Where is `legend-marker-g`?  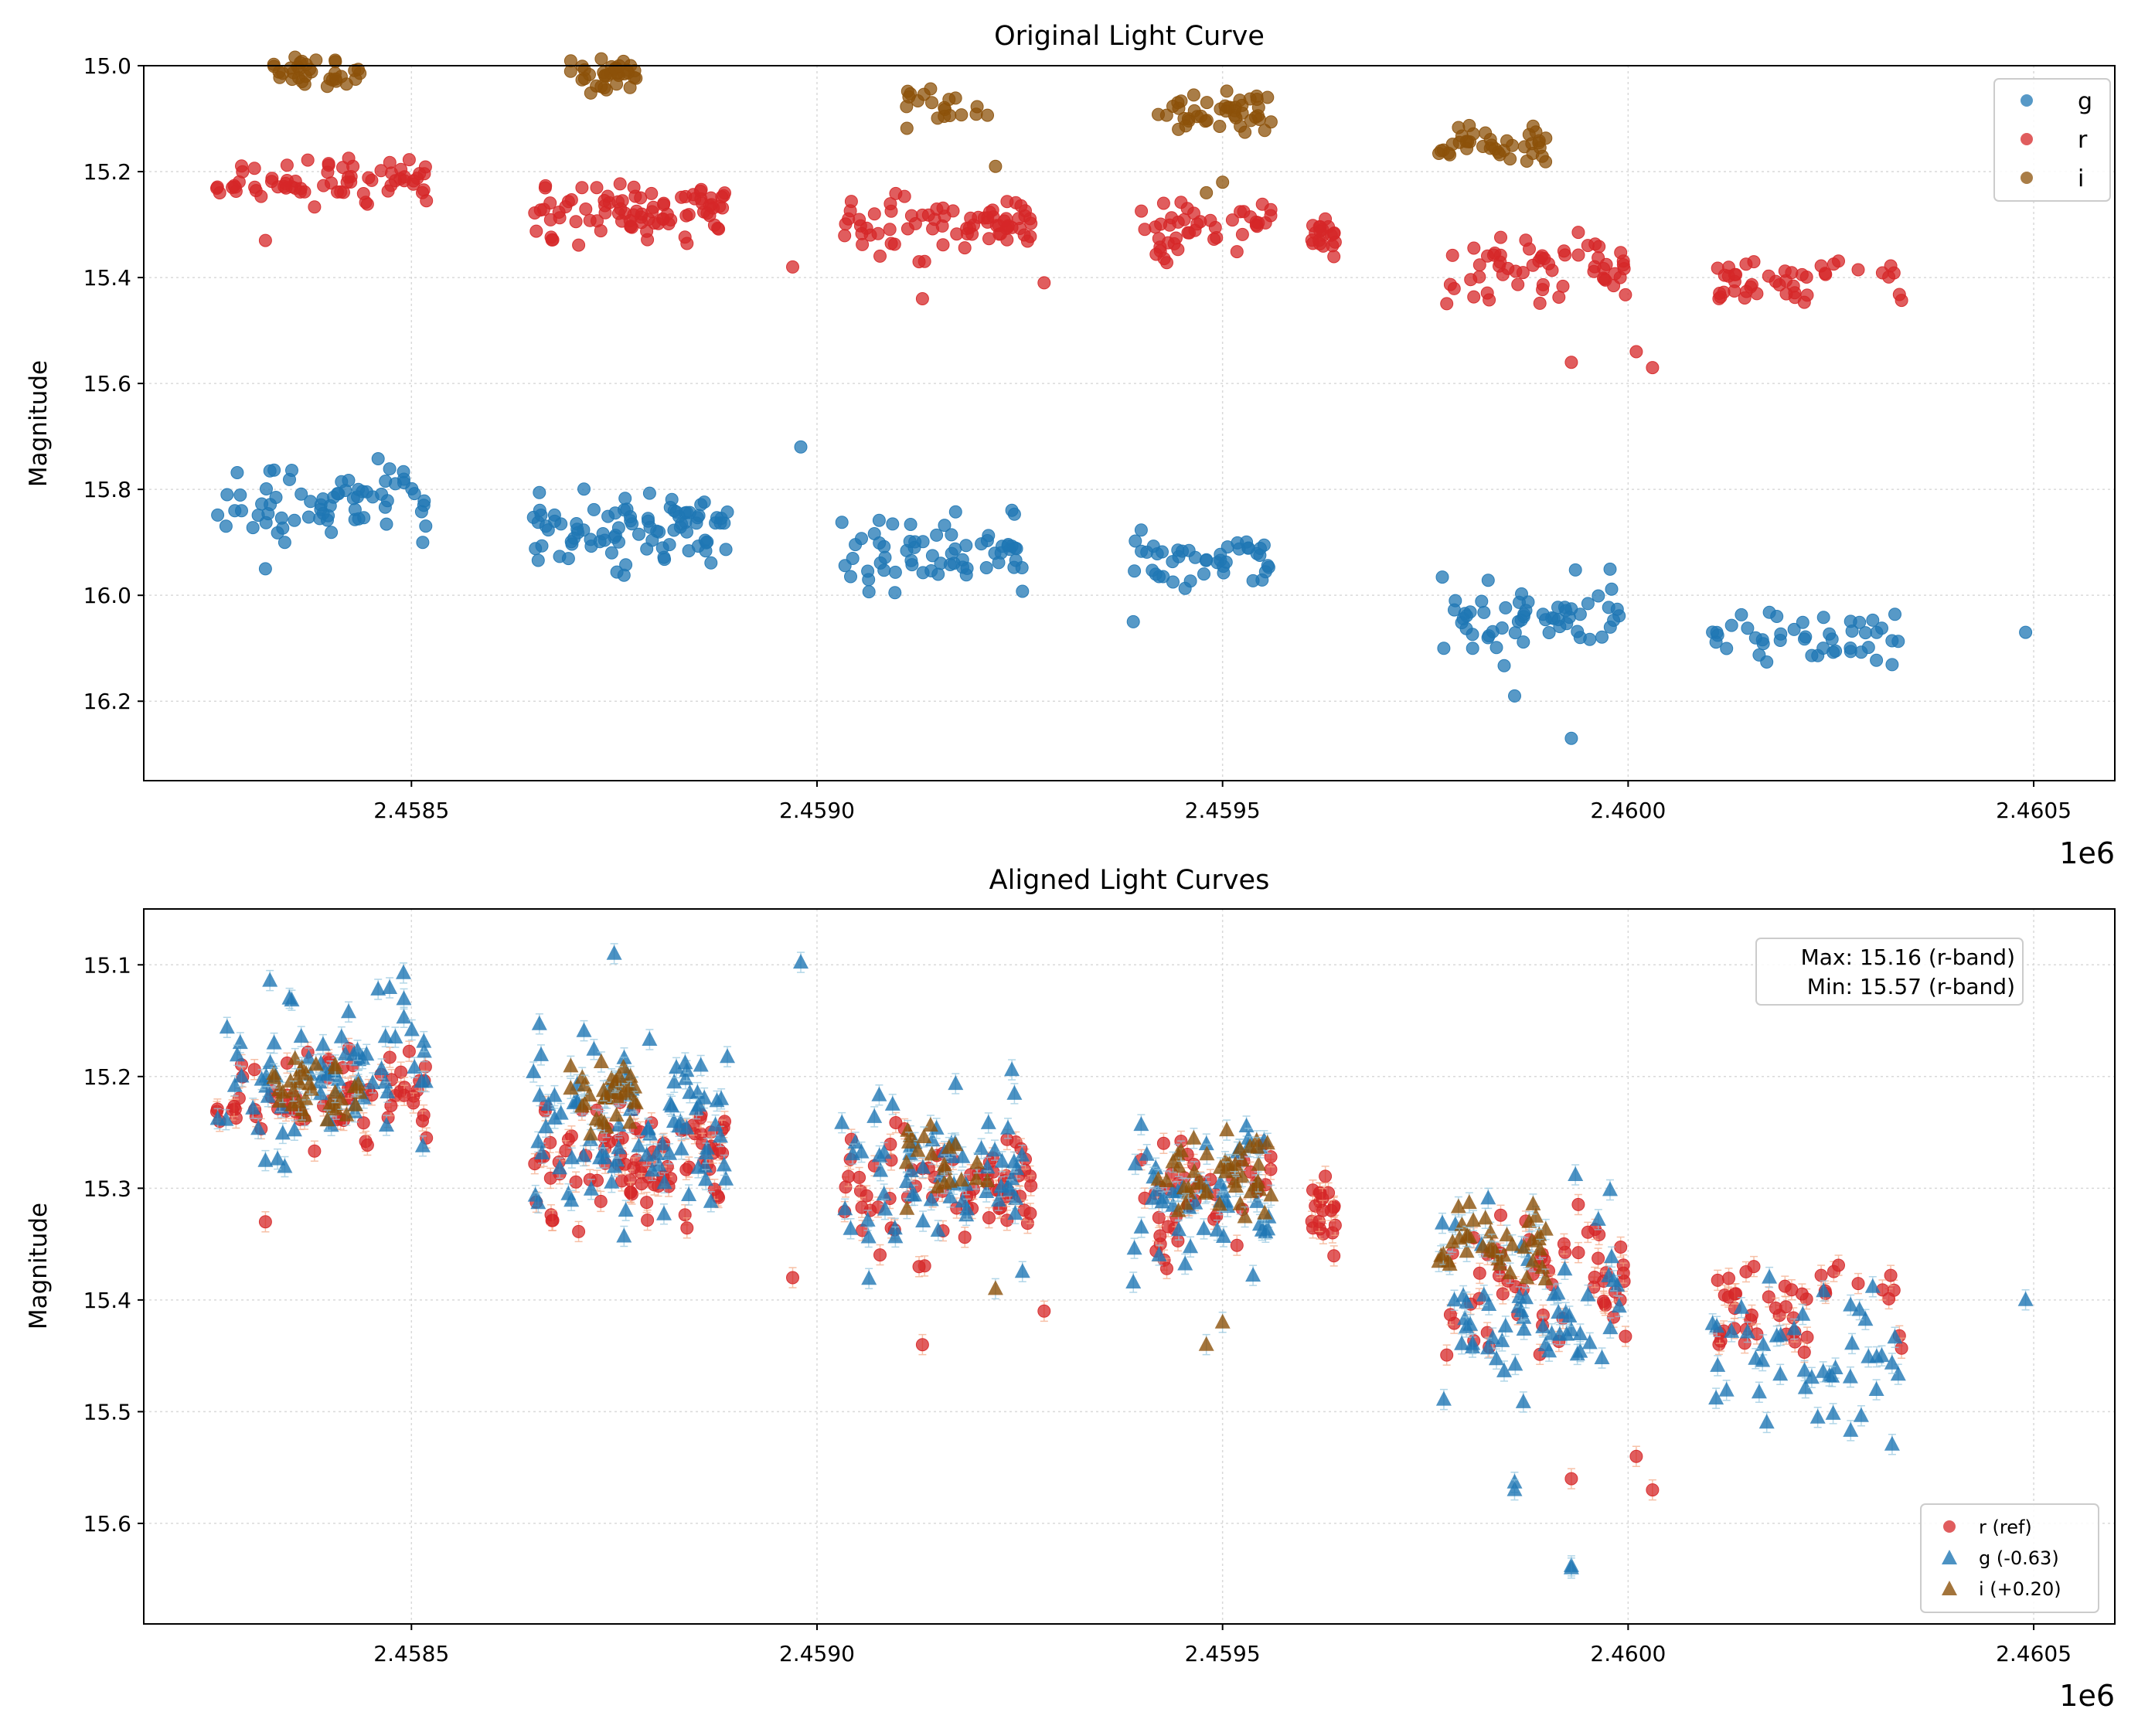
legend-marker-g is located at coordinates (2027, 101).